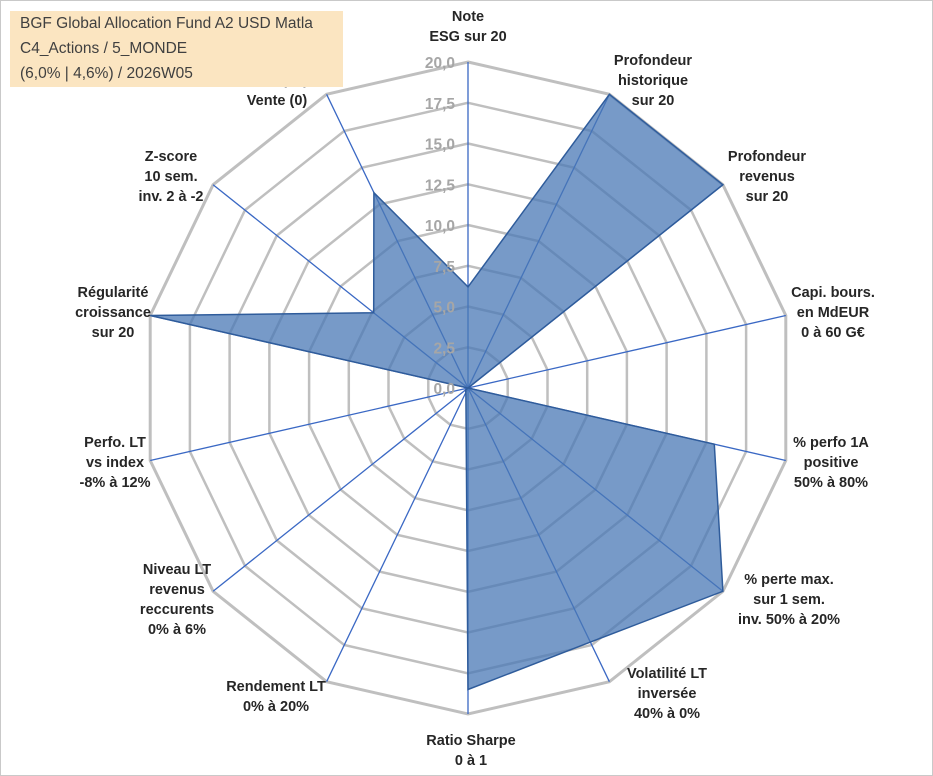  Describe the element at coordinates (767, 177) in the screenshot. I see `axis-label: Profondeur revenus sur 20` at that location.